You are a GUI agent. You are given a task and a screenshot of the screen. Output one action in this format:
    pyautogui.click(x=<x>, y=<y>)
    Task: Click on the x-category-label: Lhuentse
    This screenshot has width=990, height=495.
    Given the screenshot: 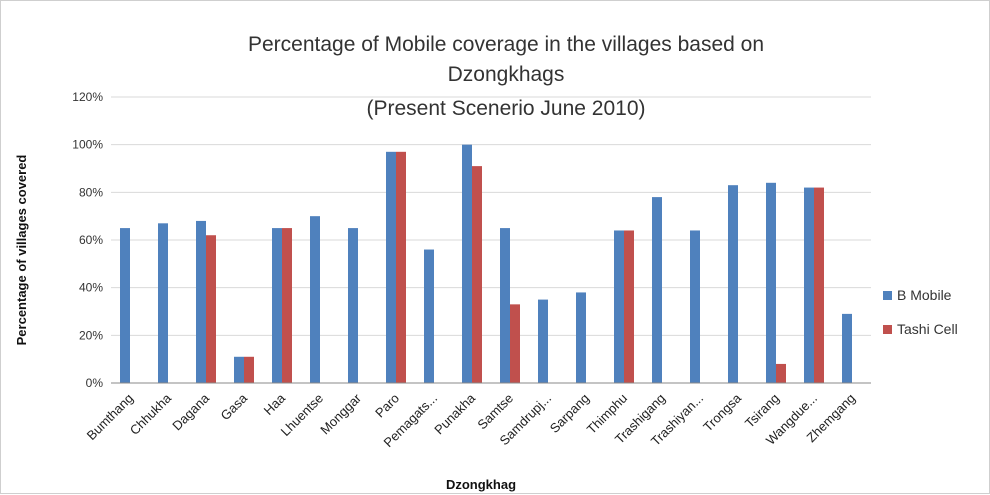 What is the action you would take?
    pyautogui.click(x=302, y=415)
    